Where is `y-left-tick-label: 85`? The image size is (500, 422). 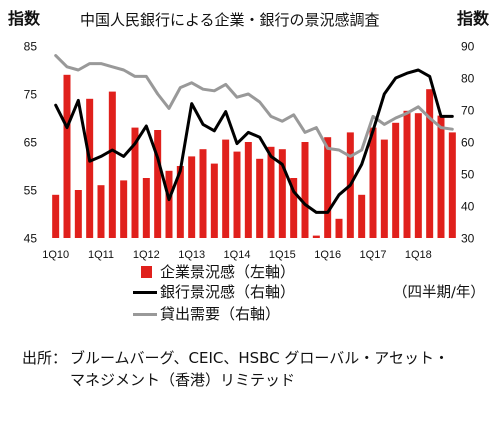
y-left-tick-label: 85 is located at coordinates (31, 47).